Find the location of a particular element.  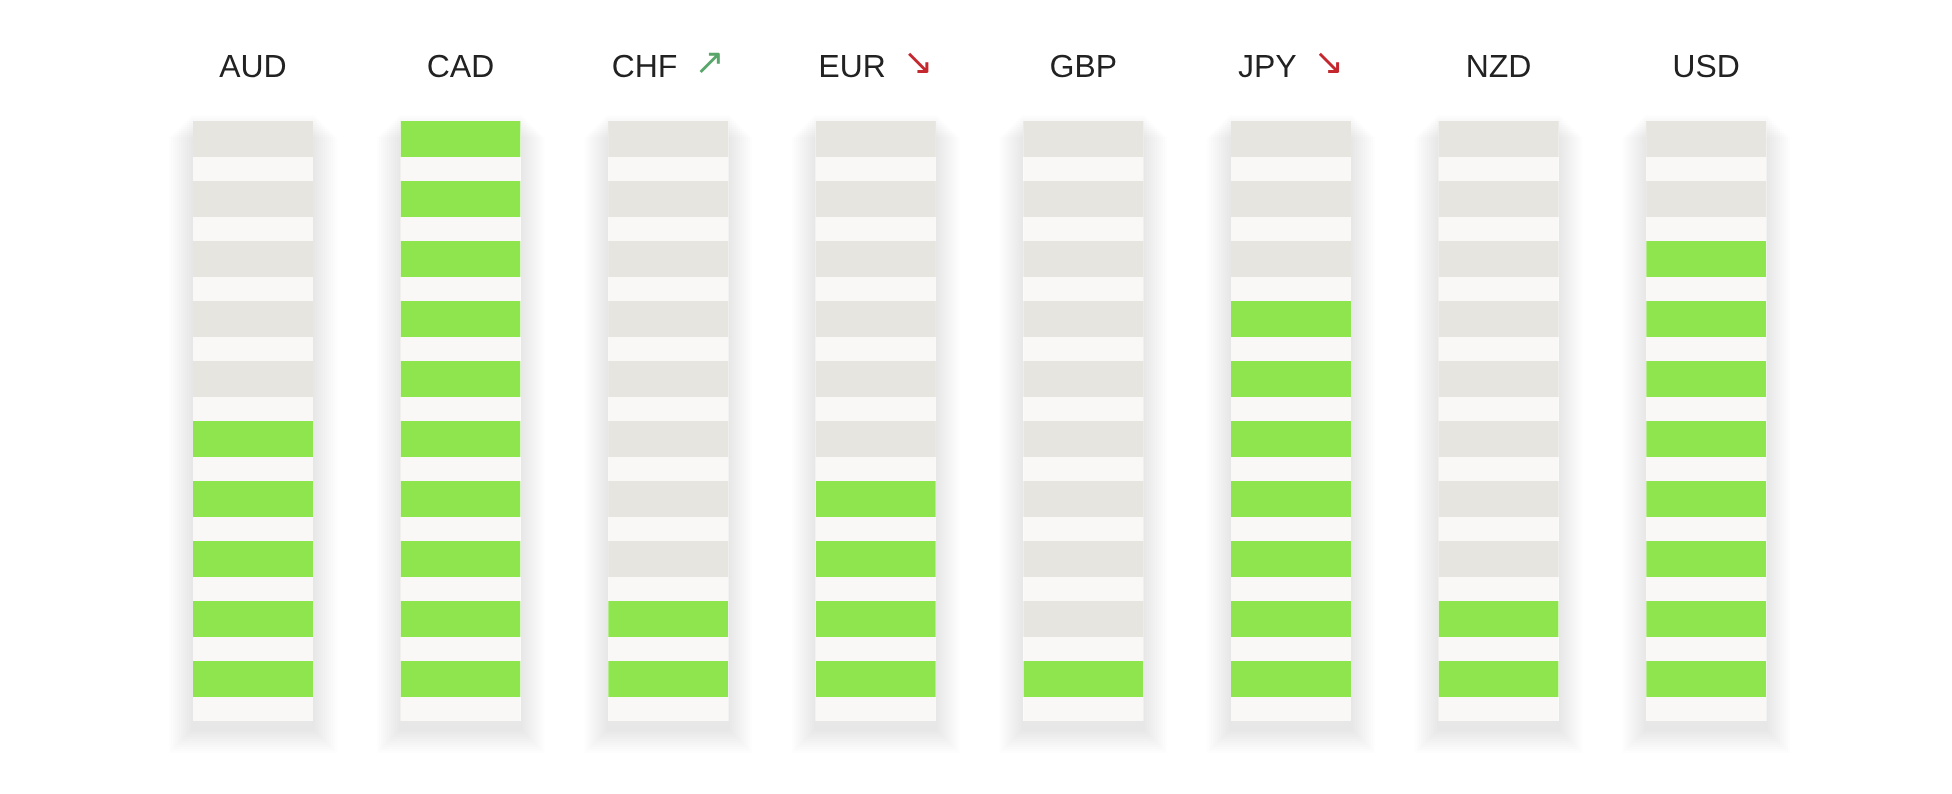

x-tick-label: JPY ↘ is located at coordinates (1289, 65).